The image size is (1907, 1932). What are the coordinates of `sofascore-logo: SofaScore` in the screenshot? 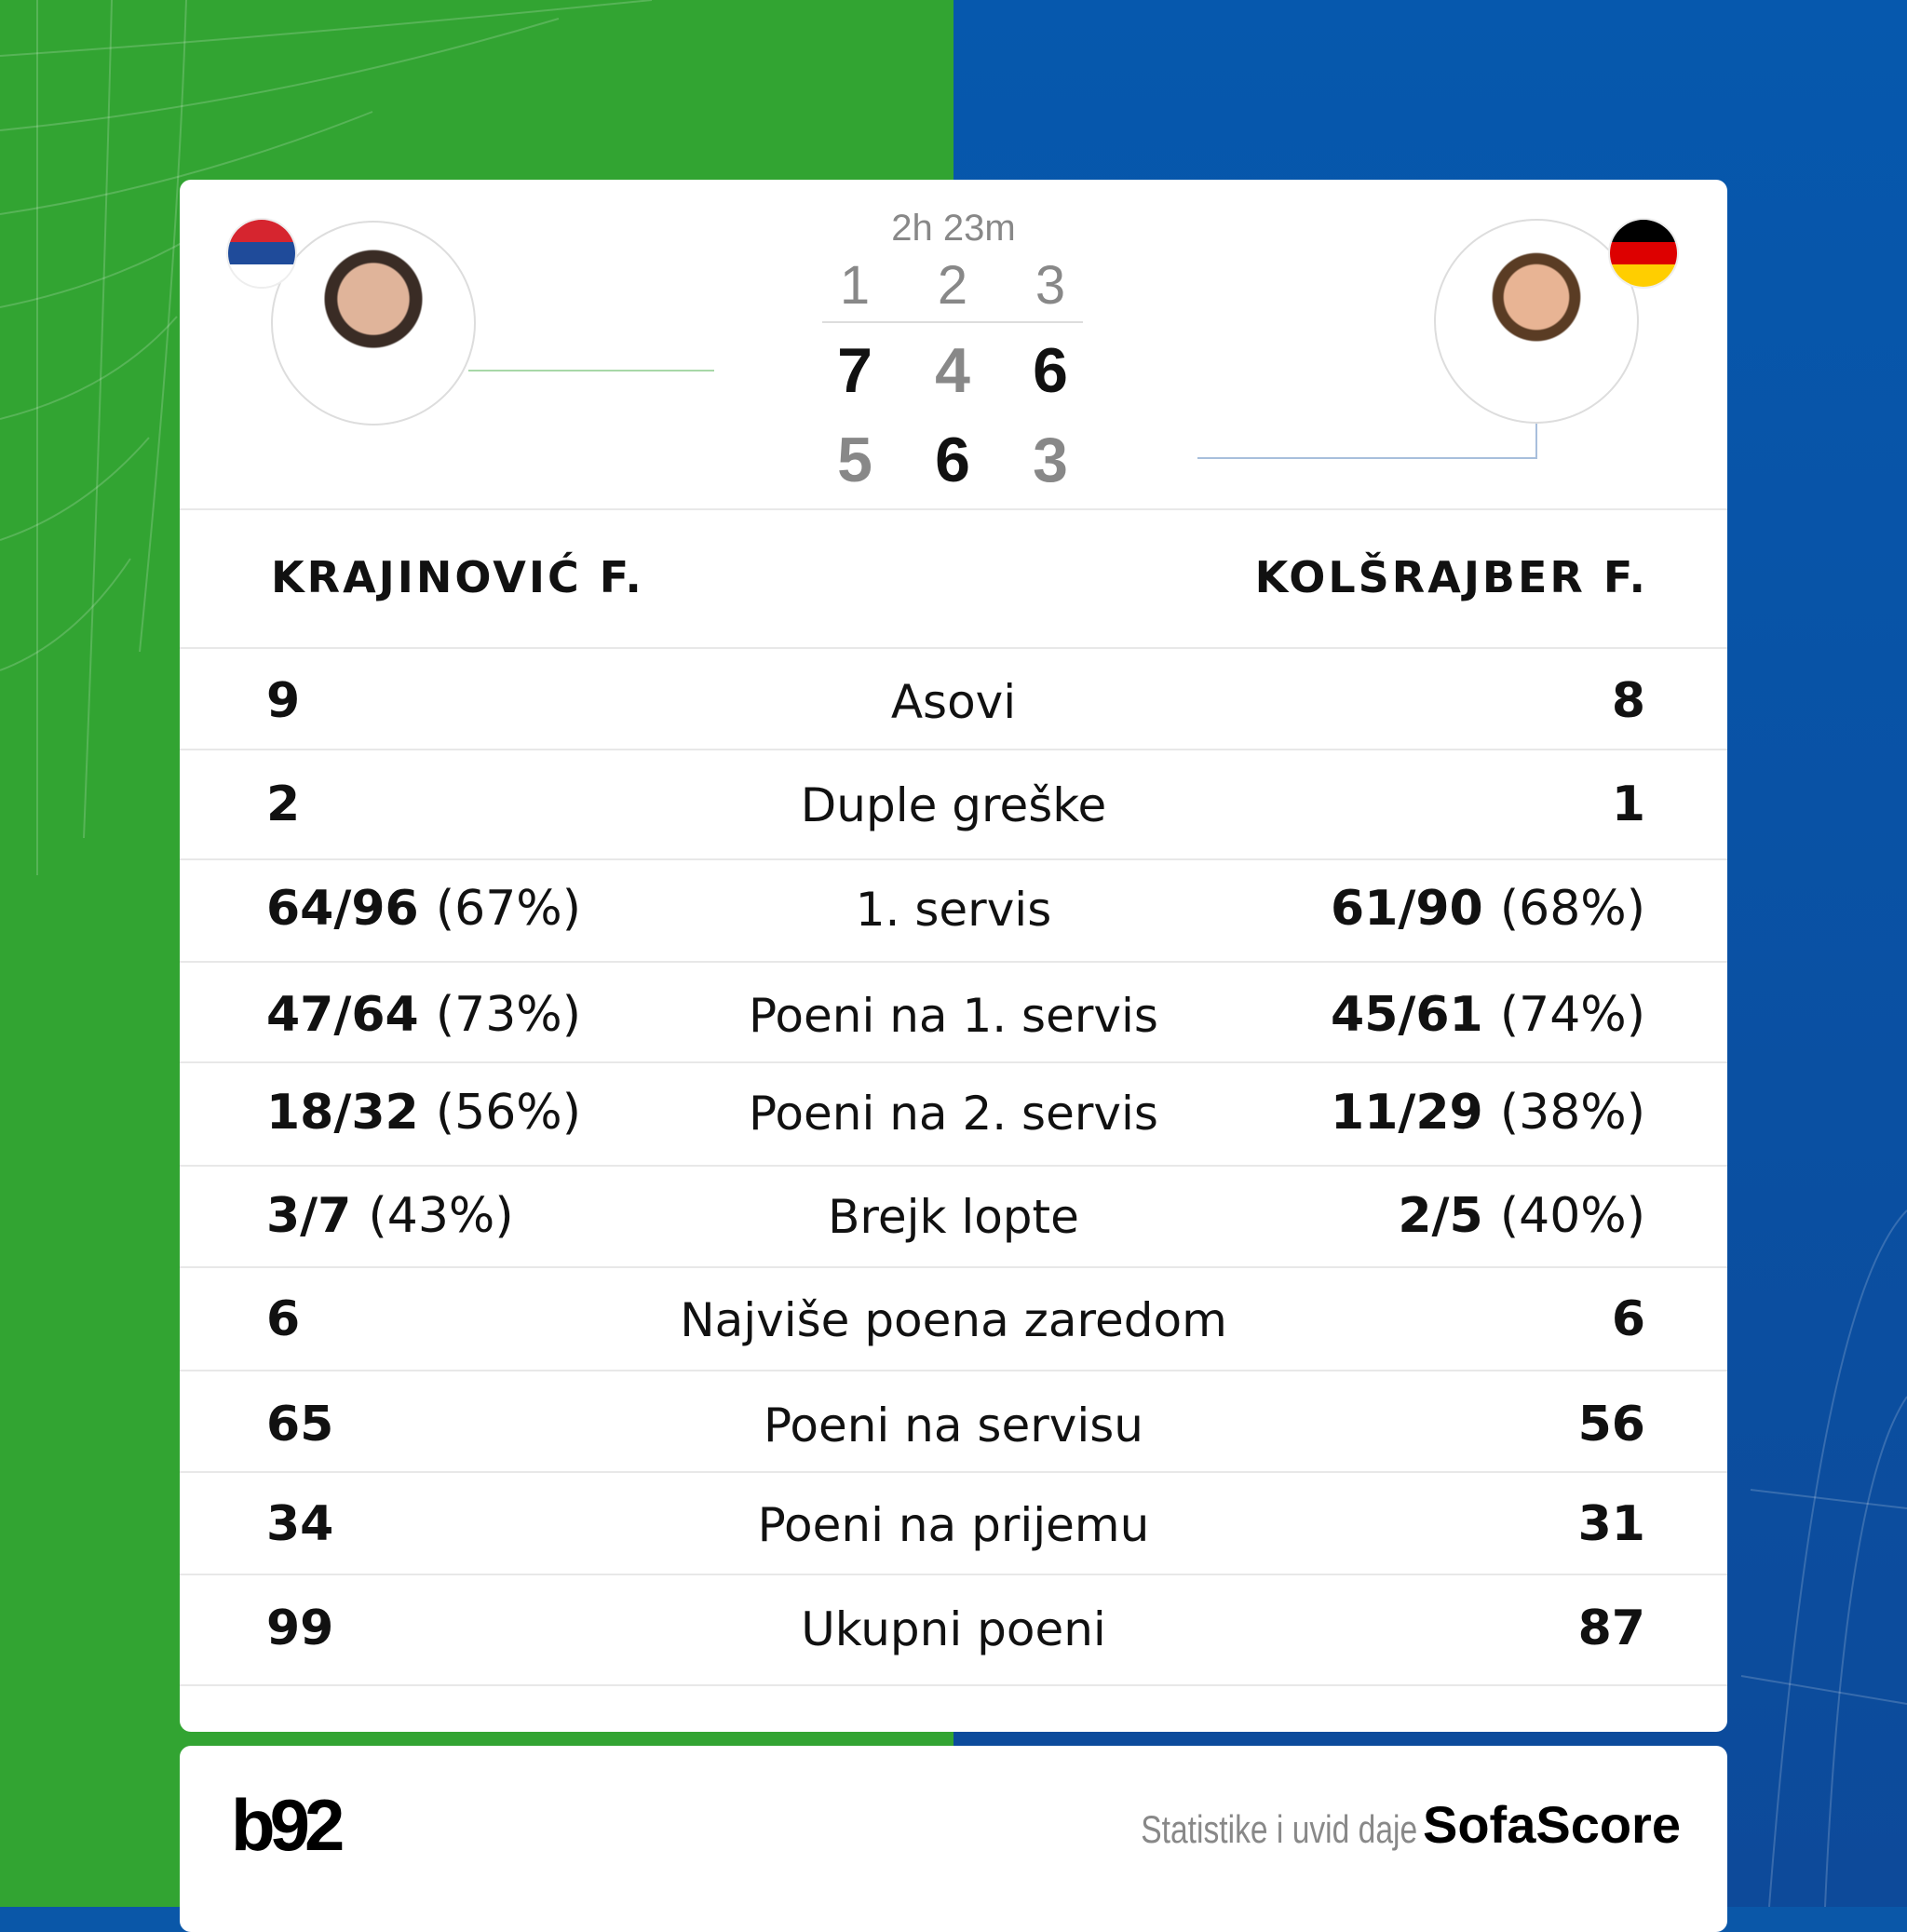 It's located at (1552, 1824).